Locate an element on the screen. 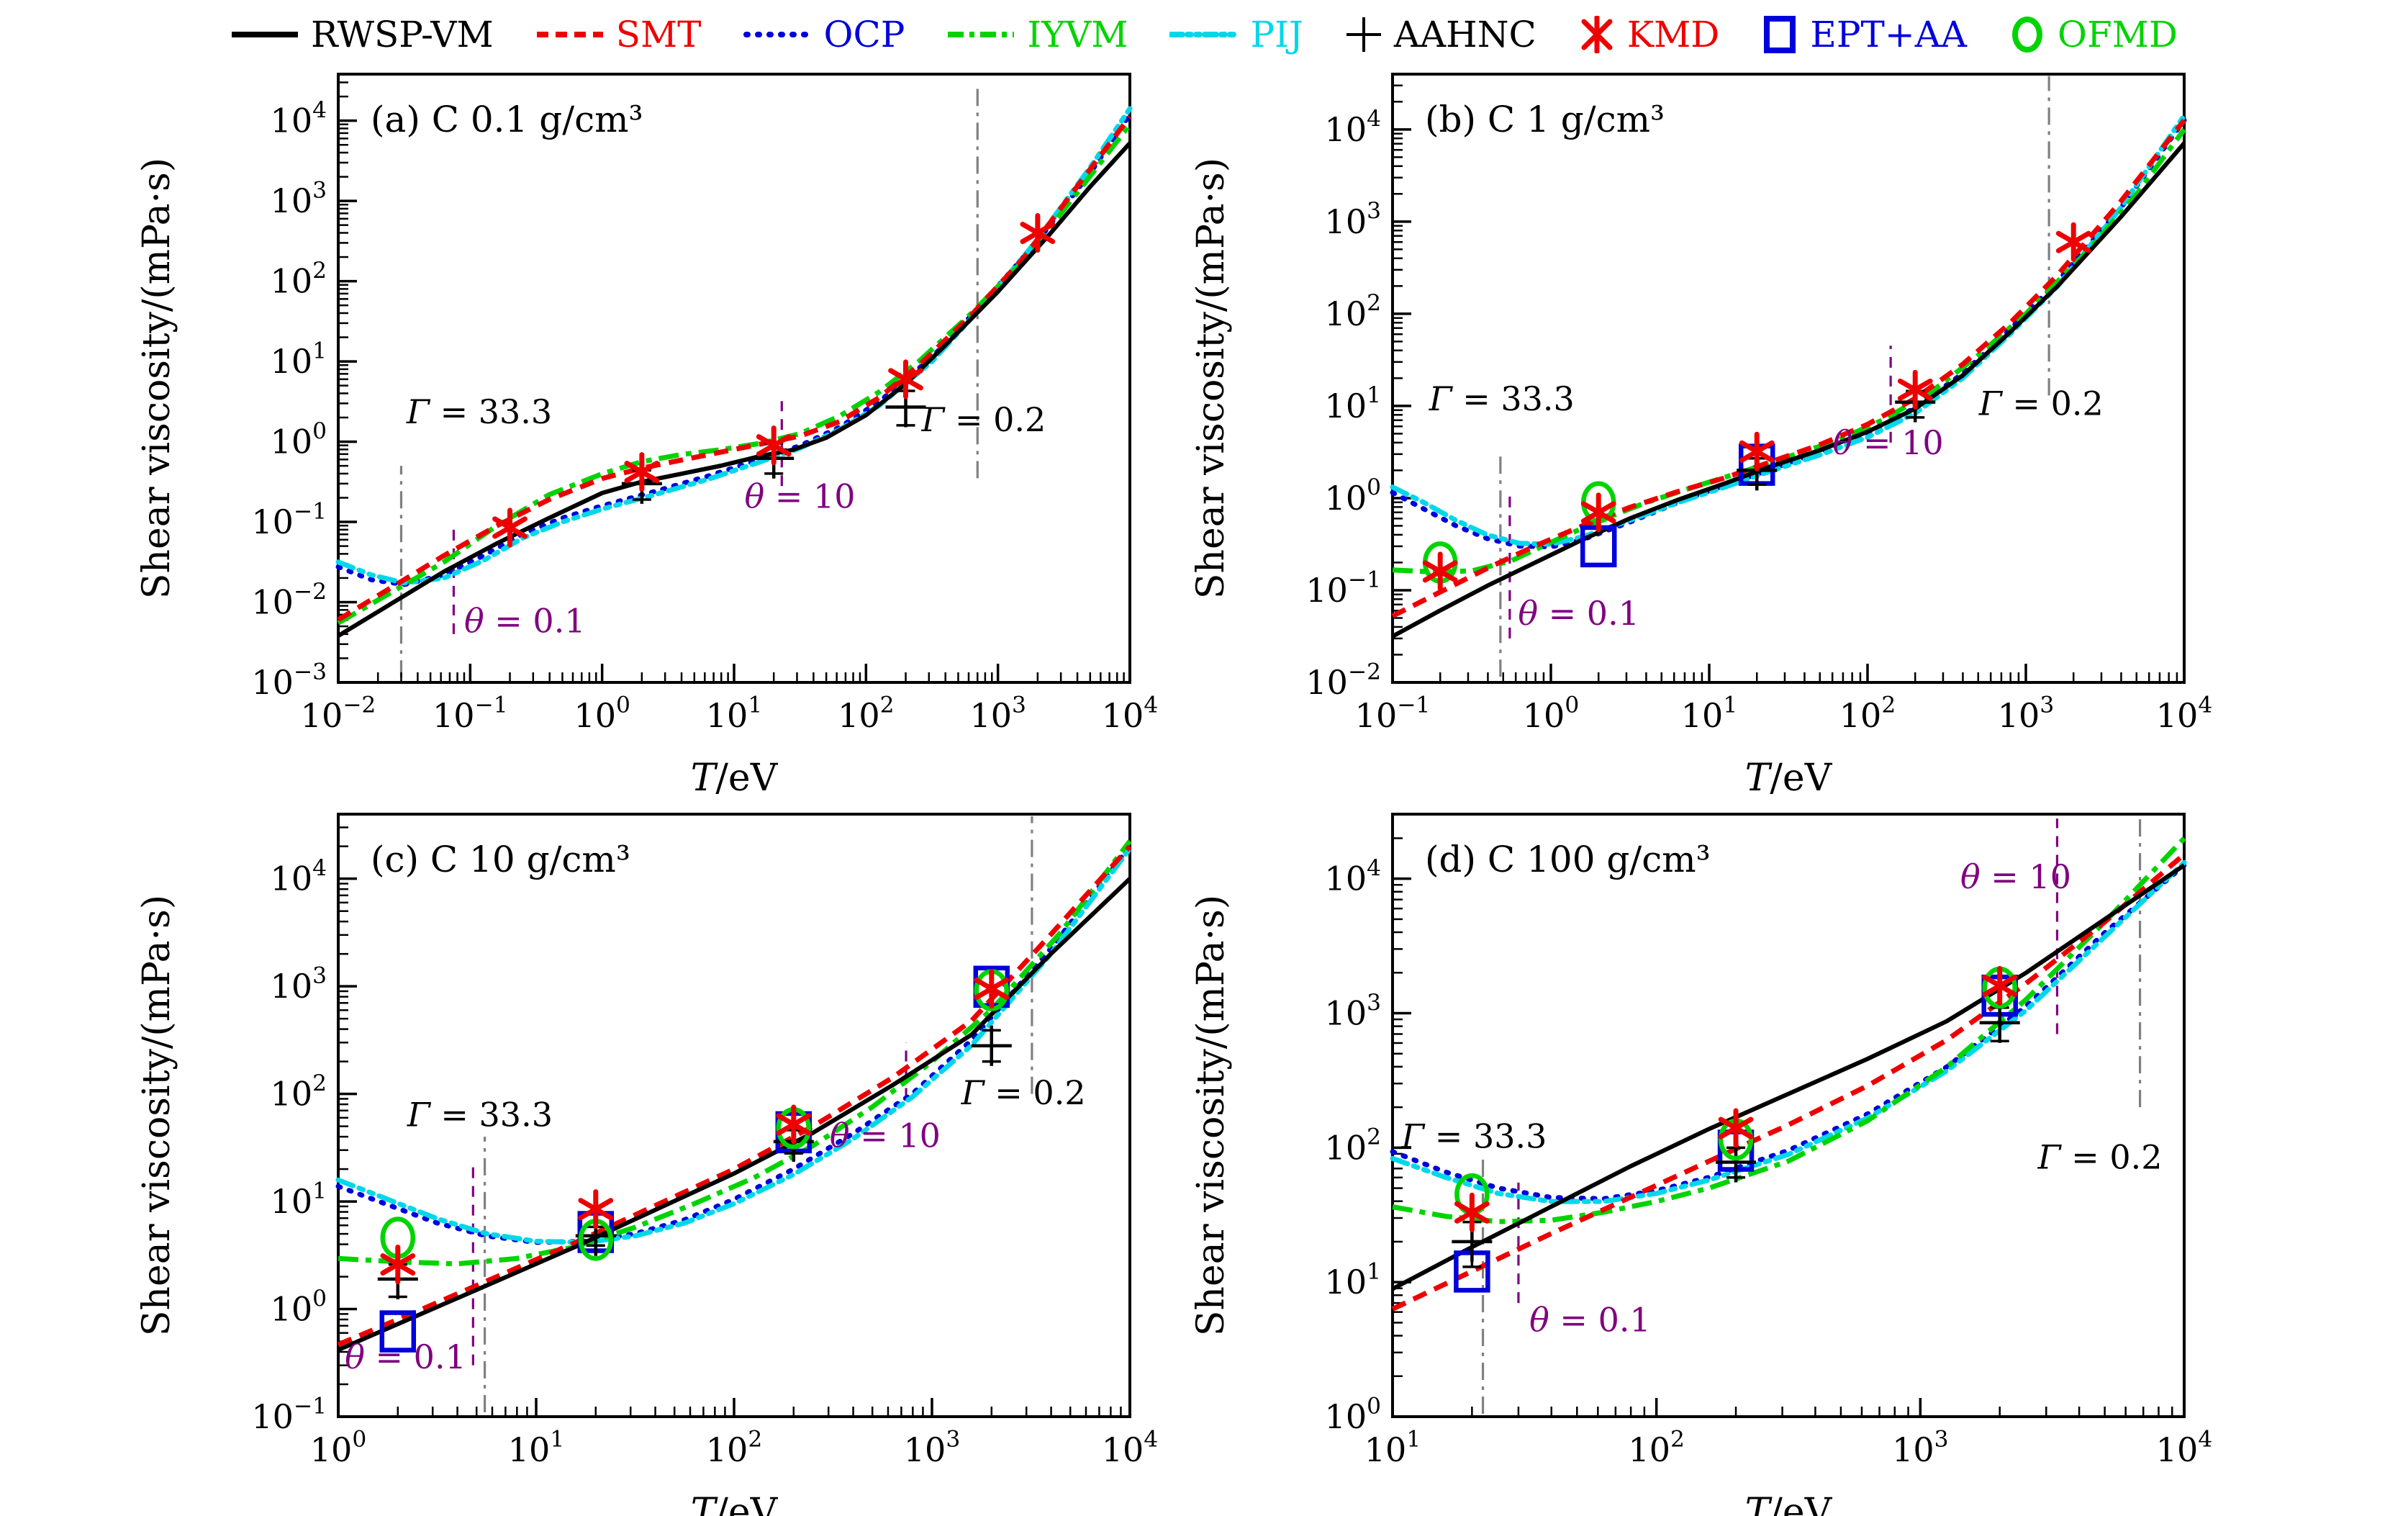  legend-item-aahnc: AAHNC is located at coordinates (1440, 34).